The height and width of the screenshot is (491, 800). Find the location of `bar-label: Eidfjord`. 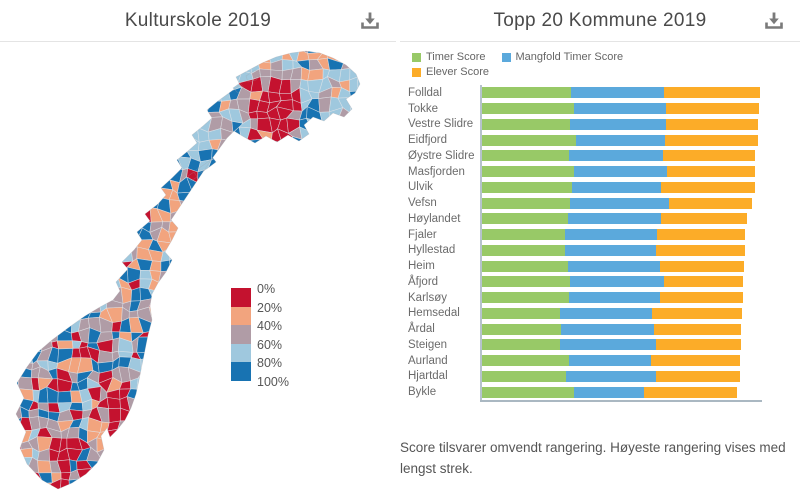

bar-label: Eidfjord is located at coordinates (427, 140).